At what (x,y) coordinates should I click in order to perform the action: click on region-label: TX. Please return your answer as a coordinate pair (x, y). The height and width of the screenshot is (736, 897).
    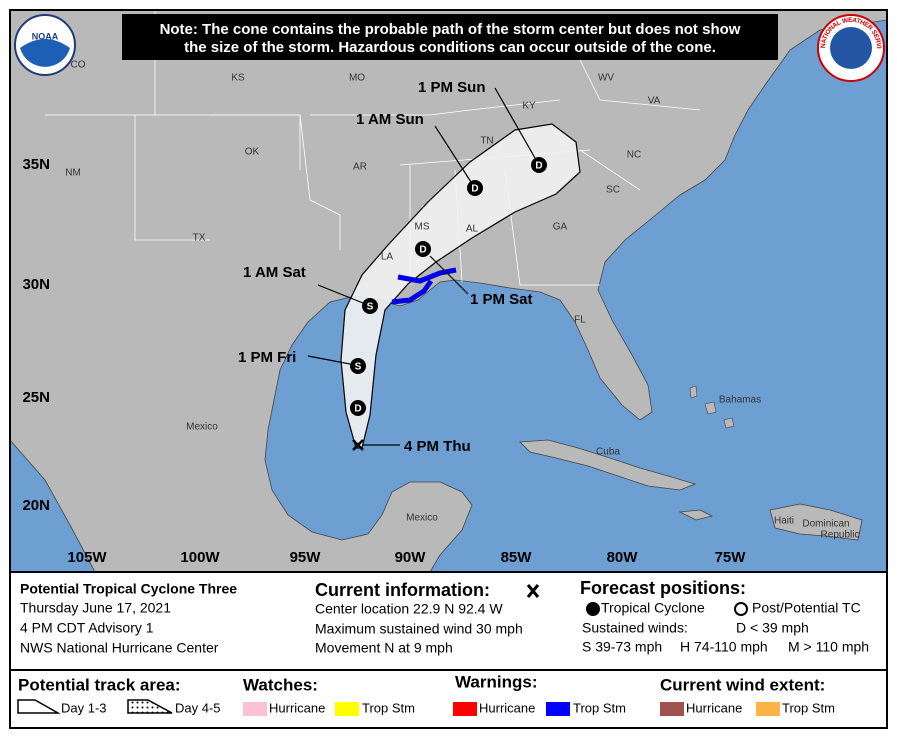
    Looking at the image, I should click on (199, 238).